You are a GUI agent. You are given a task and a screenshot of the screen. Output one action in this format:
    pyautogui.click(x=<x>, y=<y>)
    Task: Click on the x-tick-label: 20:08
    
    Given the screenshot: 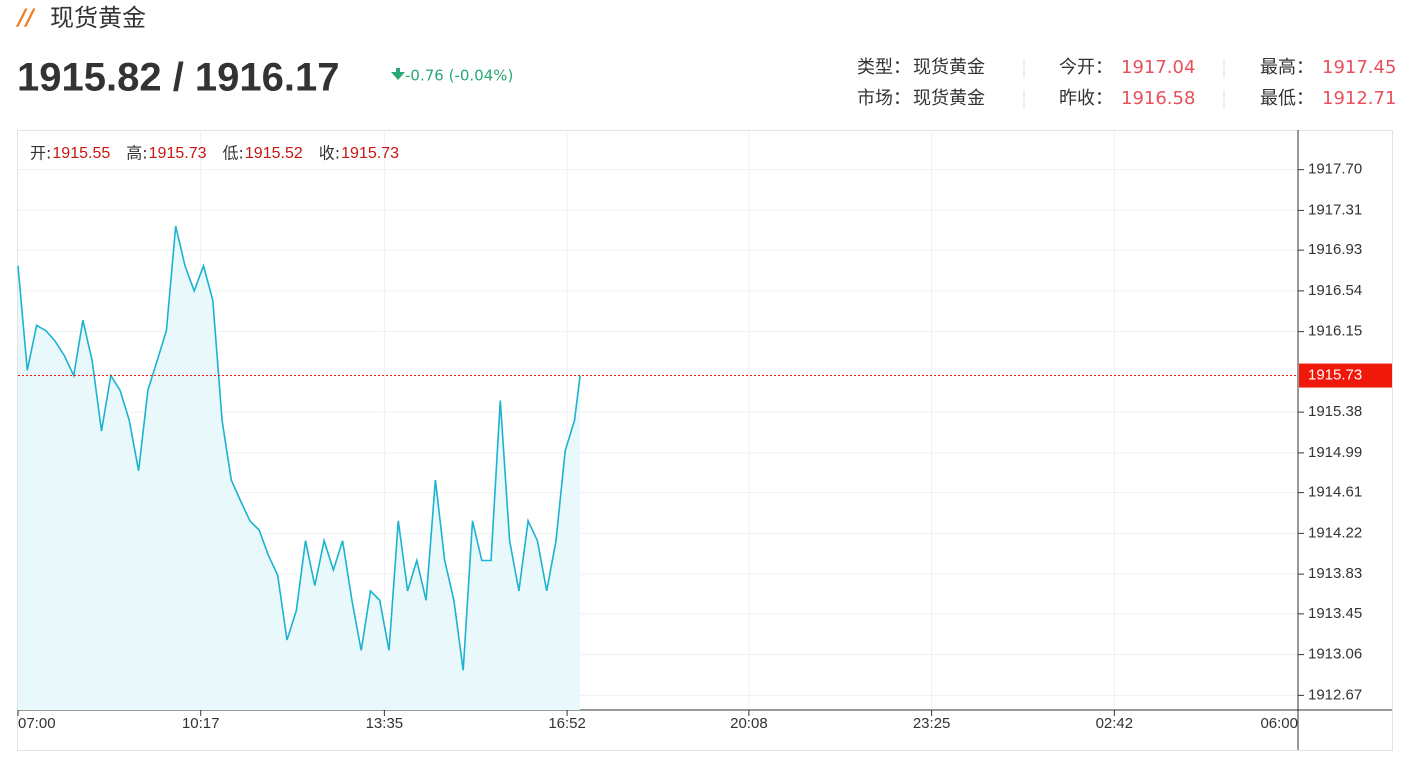 What is the action you would take?
    pyautogui.click(x=749, y=723)
    